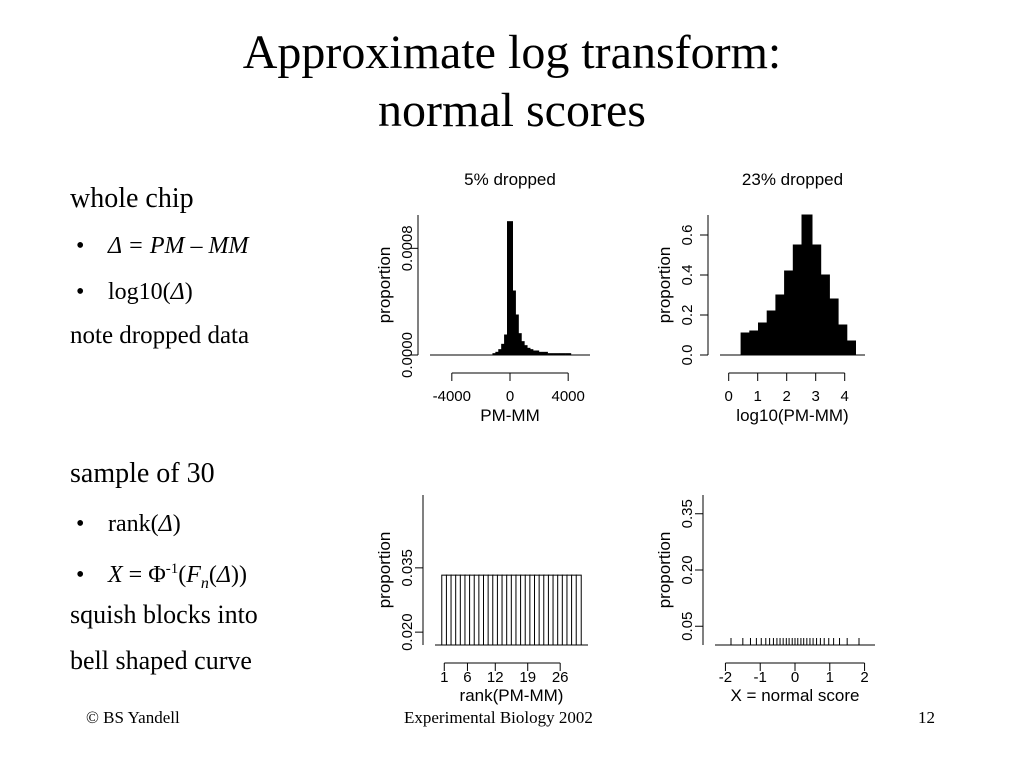 Image resolution: width=1024 pixels, height=768 pixels. I want to click on x-tick-label: 19, so click(527, 677).